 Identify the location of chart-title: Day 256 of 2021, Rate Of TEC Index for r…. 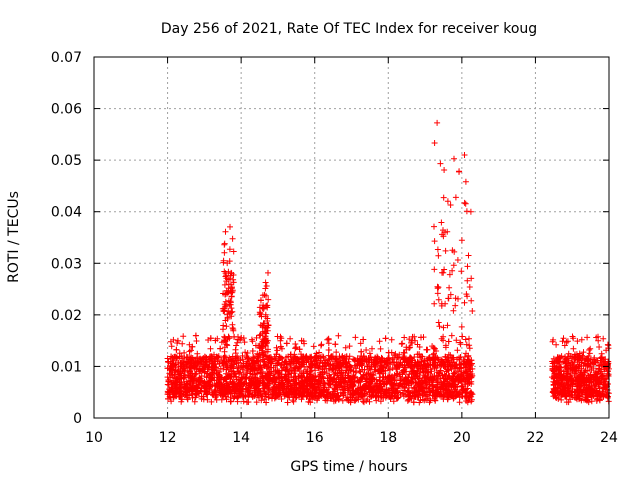
(349, 29).